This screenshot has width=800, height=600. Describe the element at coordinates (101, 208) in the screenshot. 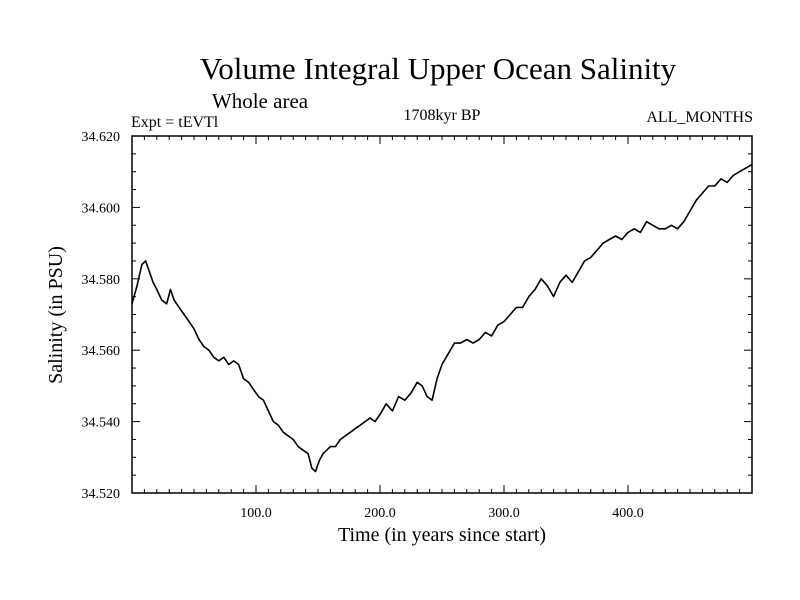

I see `y-tick-label: 34.600` at that location.